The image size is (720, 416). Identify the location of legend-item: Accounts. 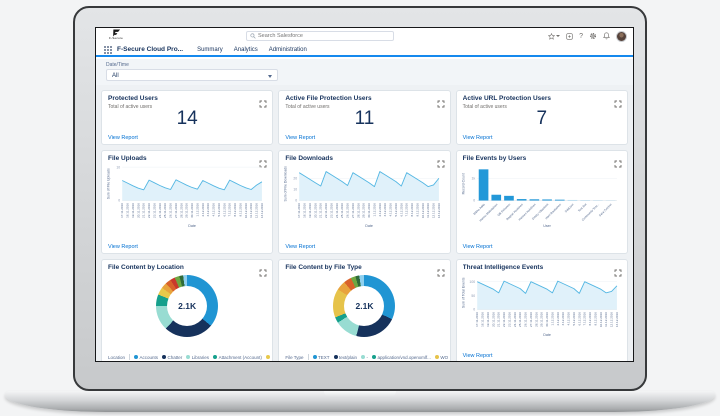
(146, 357).